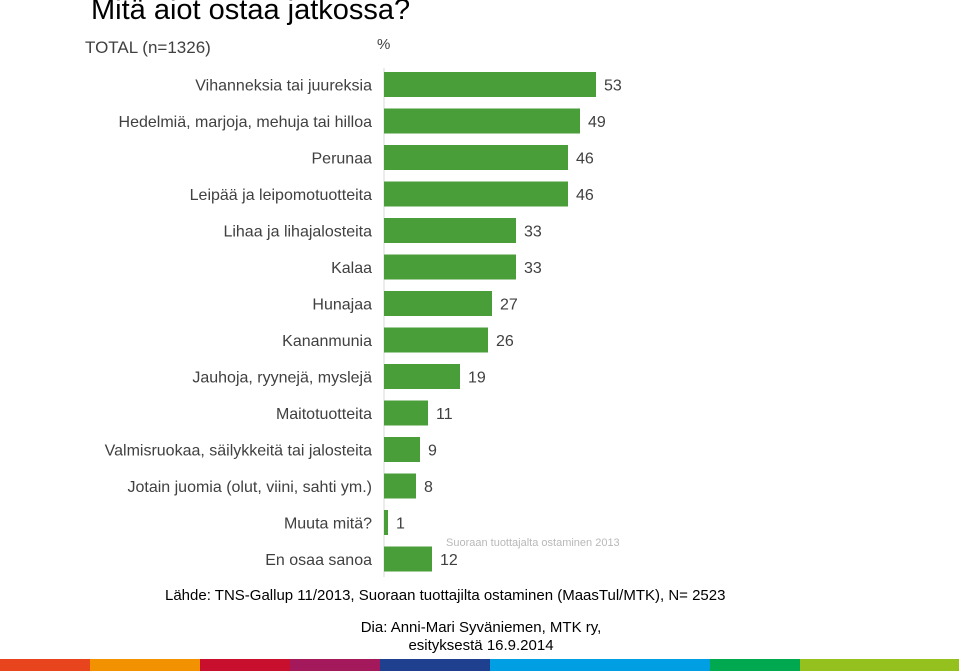 The image size is (959, 671). What do you see at coordinates (297, 232) in the screenshot?
I see `category-label: Lihaa ja lihajalosteita` at bounding box center [297, 232].